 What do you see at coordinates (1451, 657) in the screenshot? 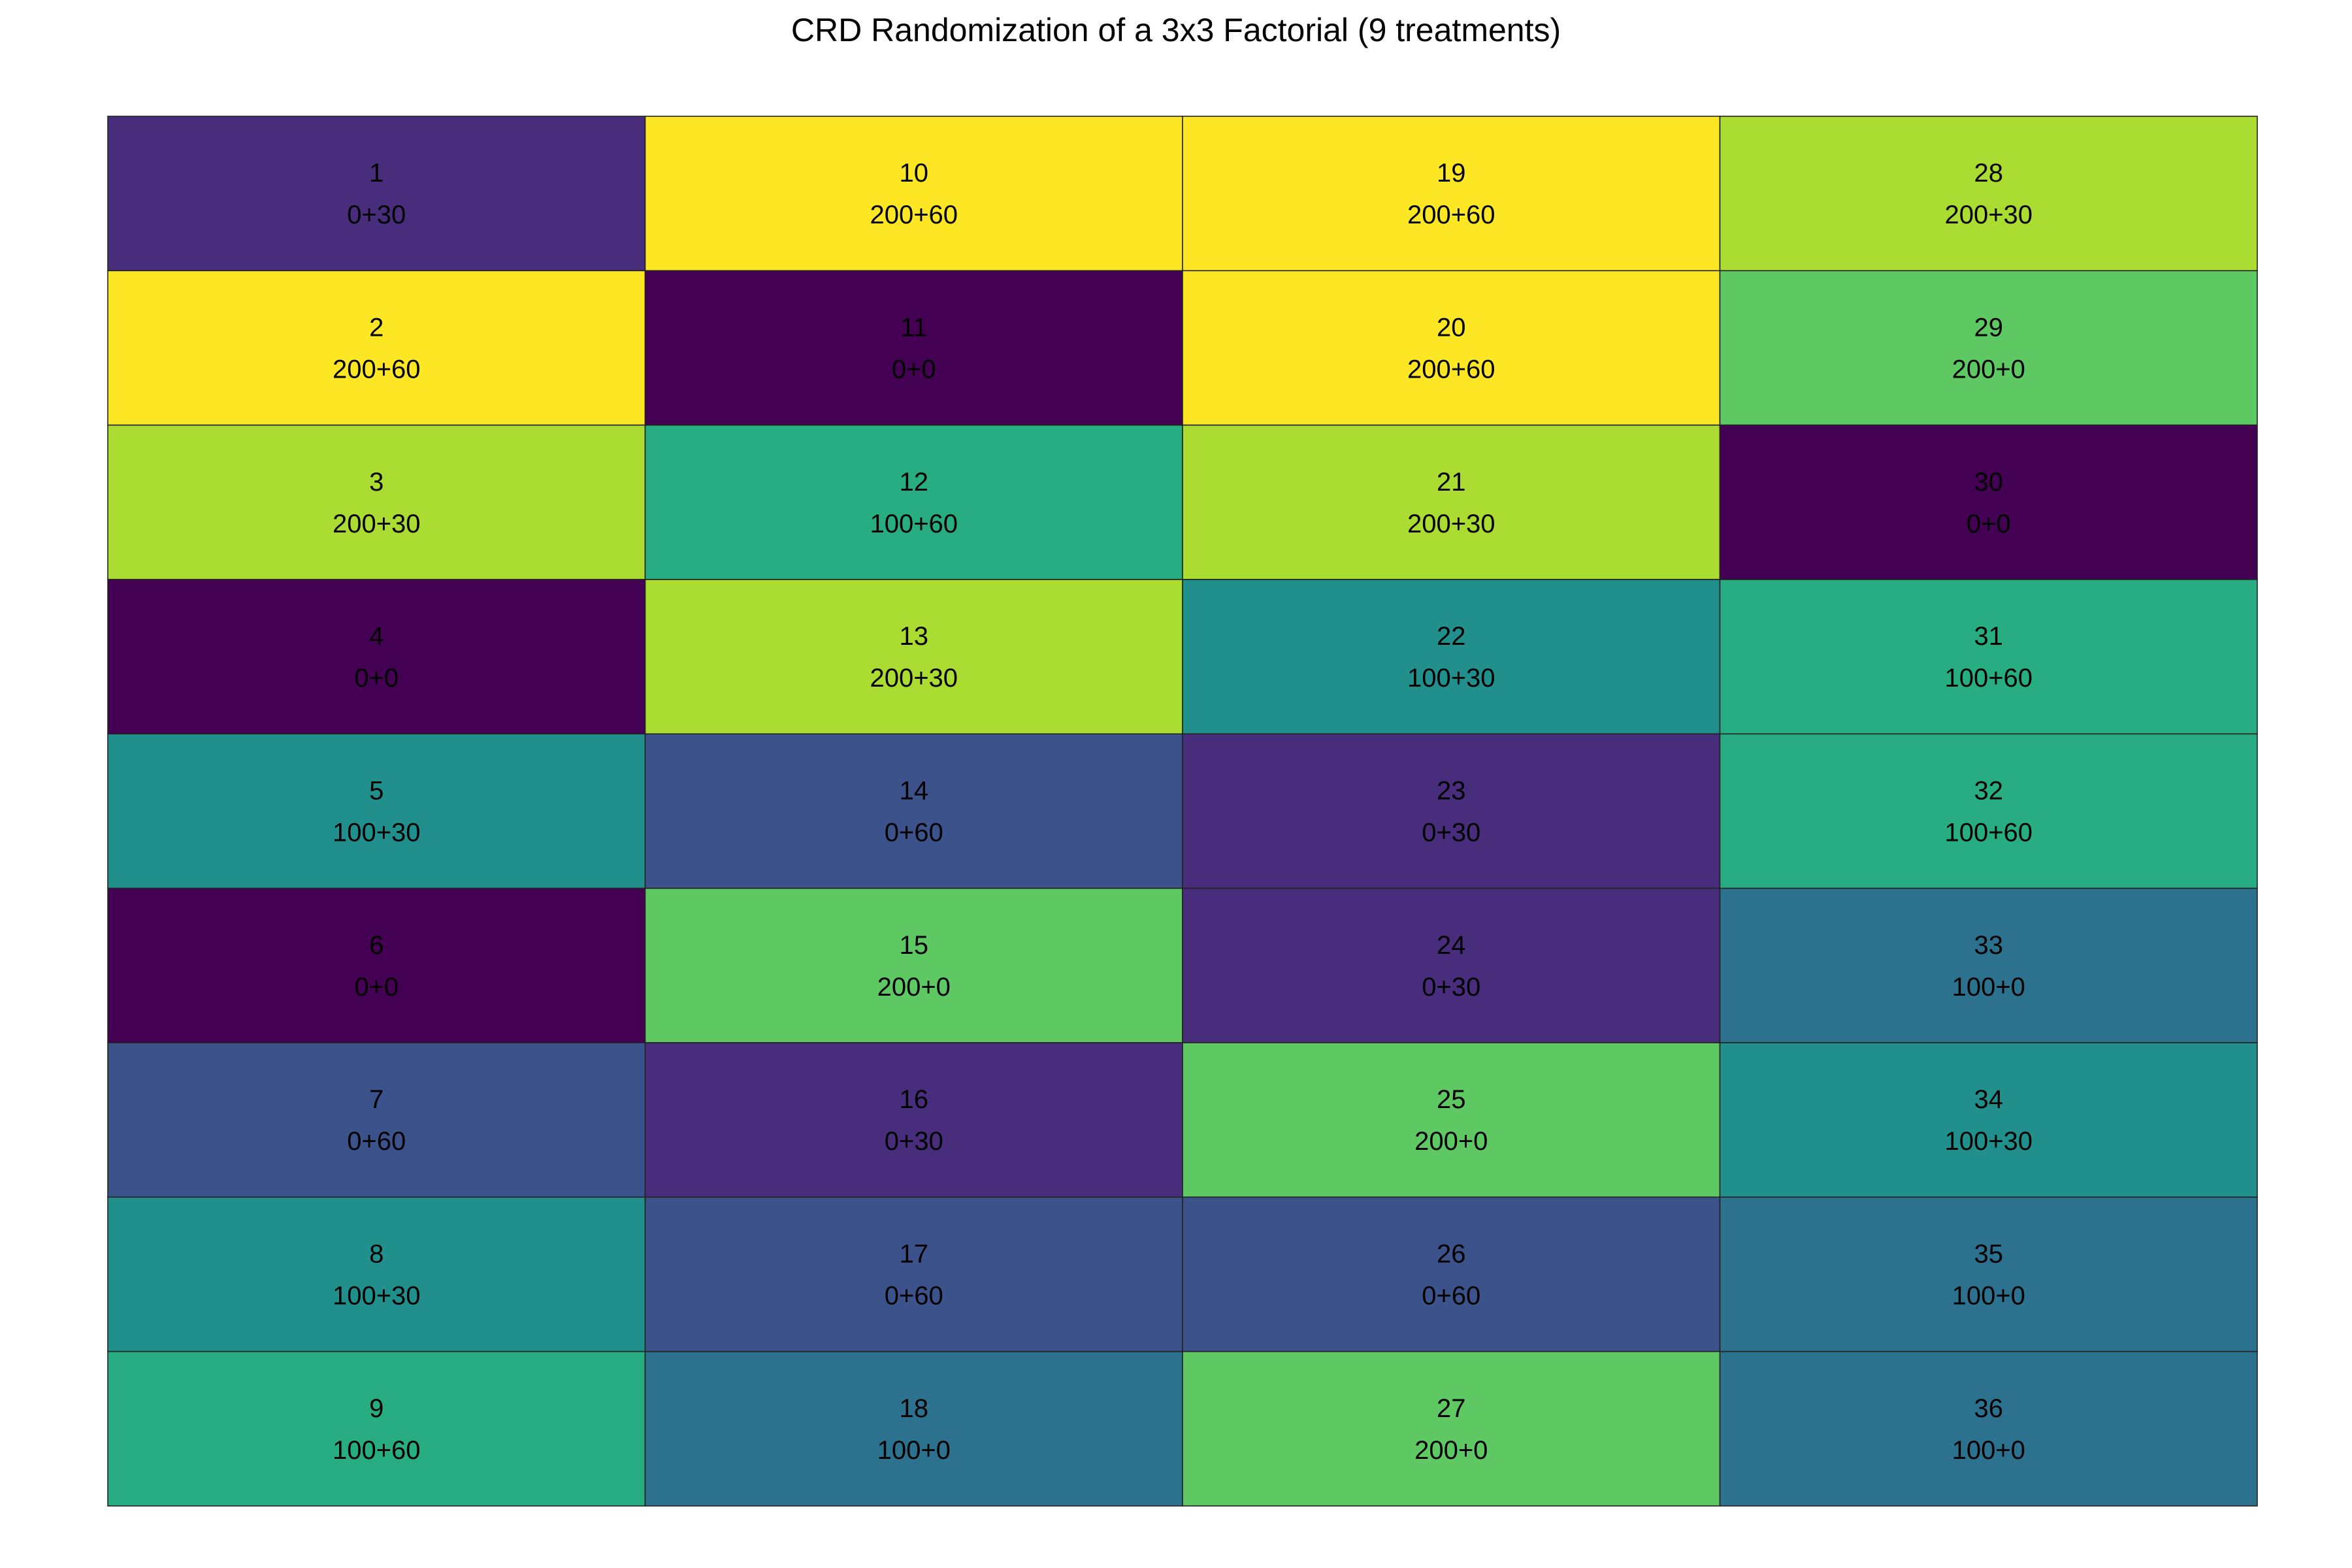
I see `plot-cell: 22 100+30` at bounding box center [1451, 657].